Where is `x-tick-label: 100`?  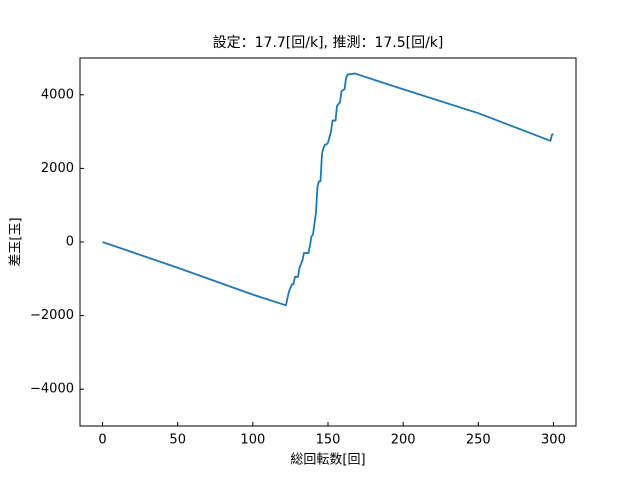
x-tick-label: 100 is located at coordinates (252, 440).